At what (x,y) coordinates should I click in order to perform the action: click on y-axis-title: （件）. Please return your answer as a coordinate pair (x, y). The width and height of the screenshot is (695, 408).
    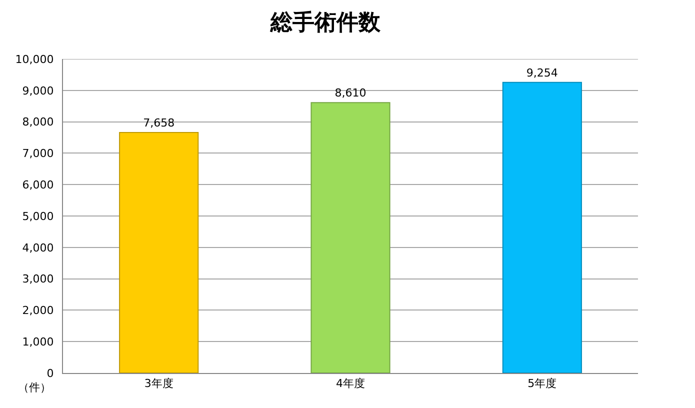
    Looking at the image, I should click on (34, 387).